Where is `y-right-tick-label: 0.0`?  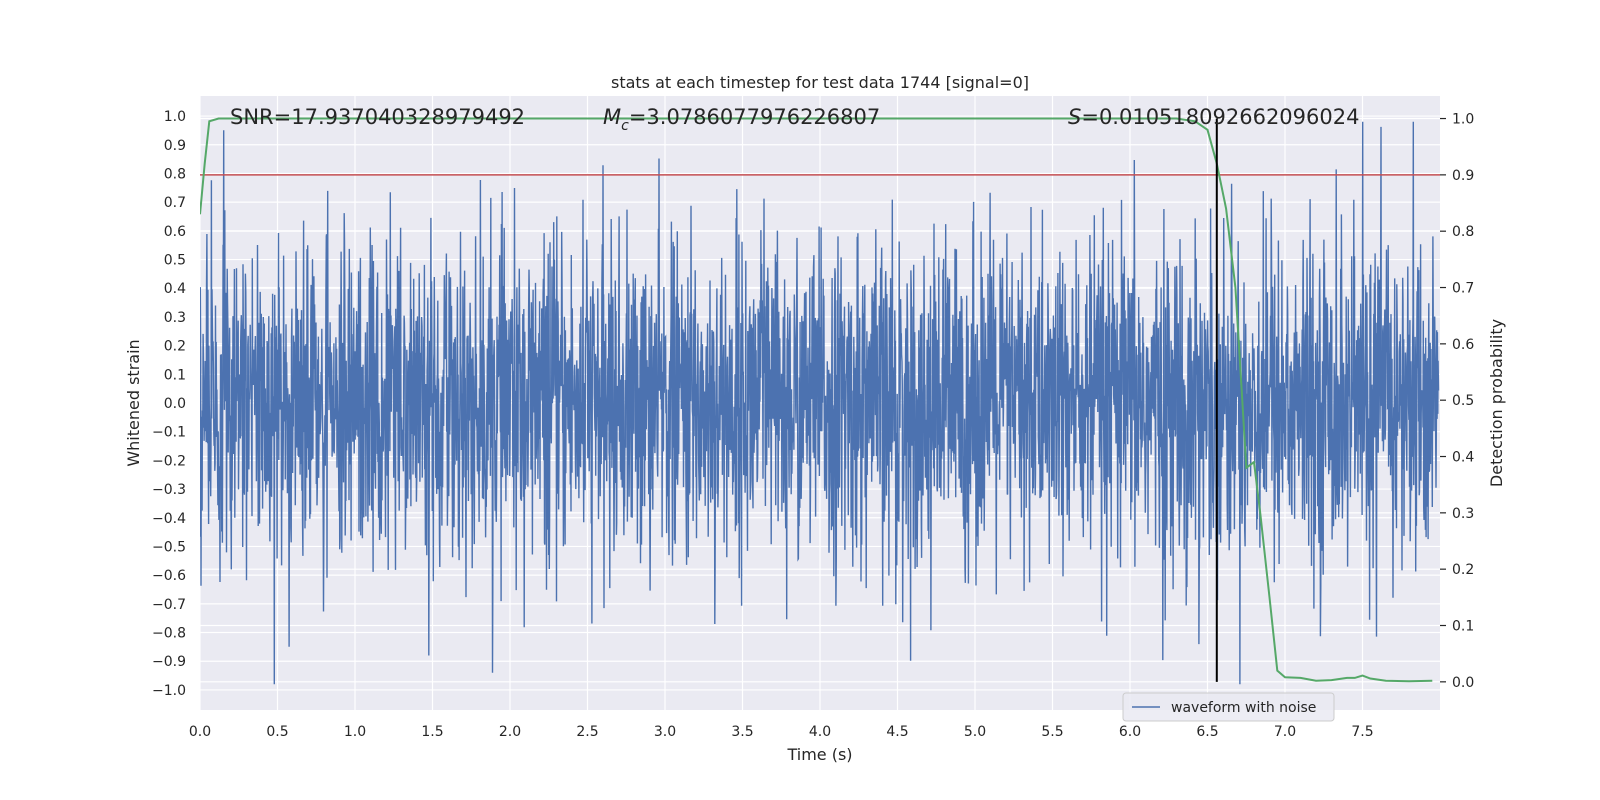 y-right-tick-label: 0.0 is located at coordinates (1463, 683).